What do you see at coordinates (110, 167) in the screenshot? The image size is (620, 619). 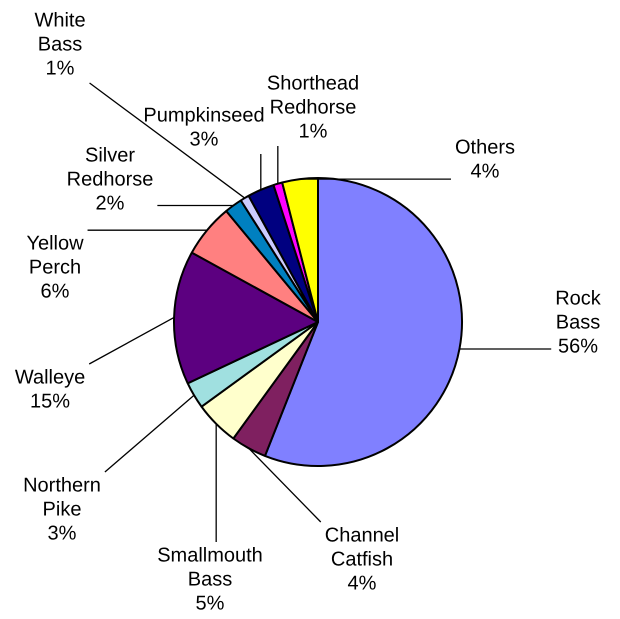 I see `slice-label: Silver Redhorse` at bounding box center [110, 167].